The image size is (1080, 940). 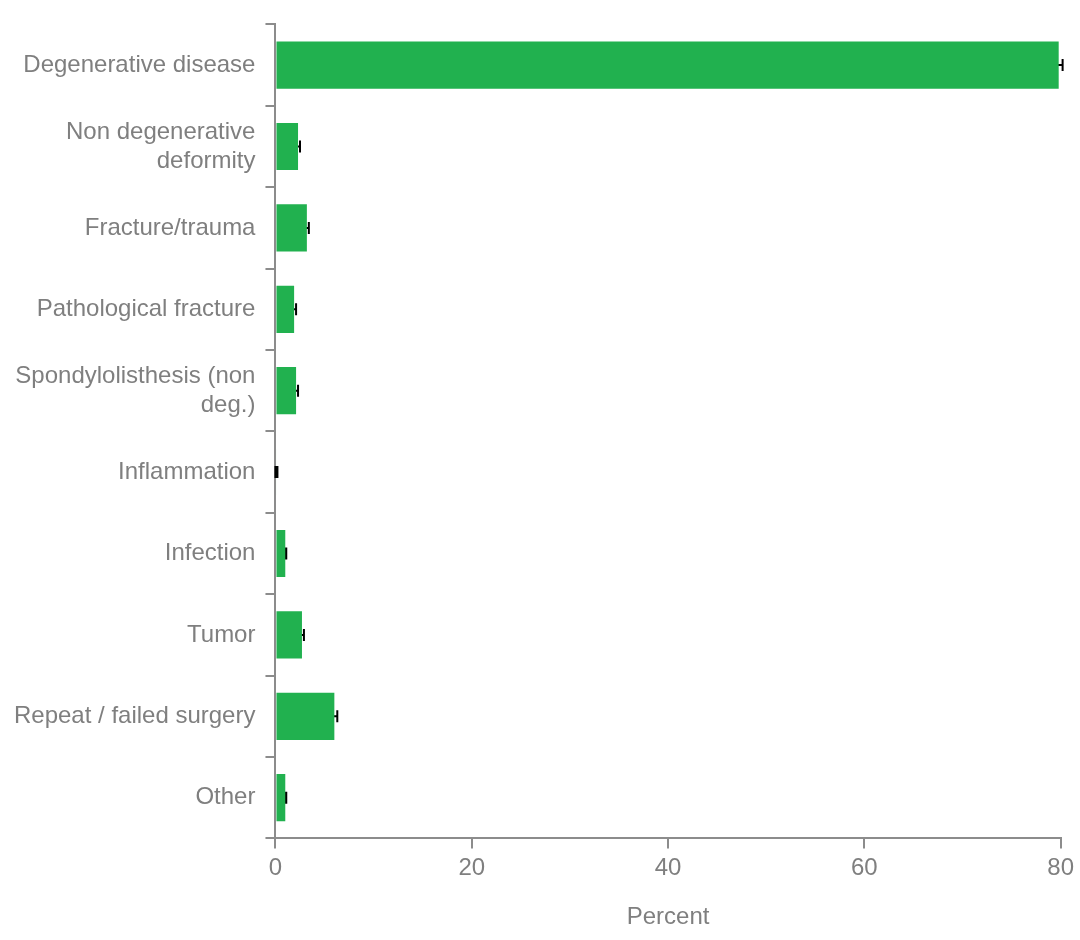 I want to click on x-axis-title: Percent, so click(x=668, y=916).